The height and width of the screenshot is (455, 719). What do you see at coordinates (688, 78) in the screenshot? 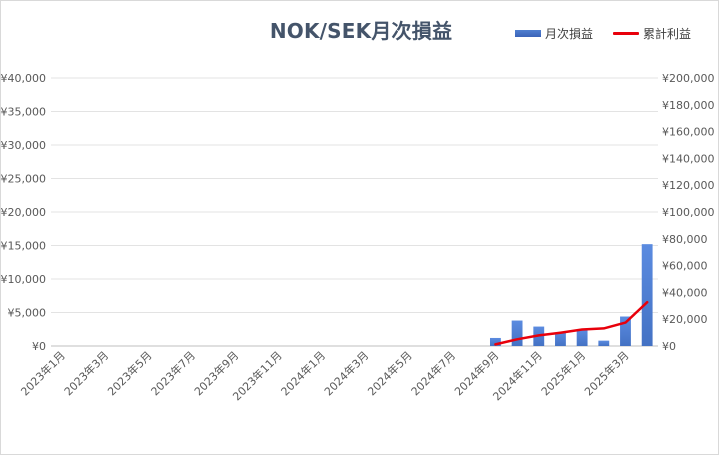
I see `y-right-tick-label: ¥200,000` at bounding box center [688, 78].